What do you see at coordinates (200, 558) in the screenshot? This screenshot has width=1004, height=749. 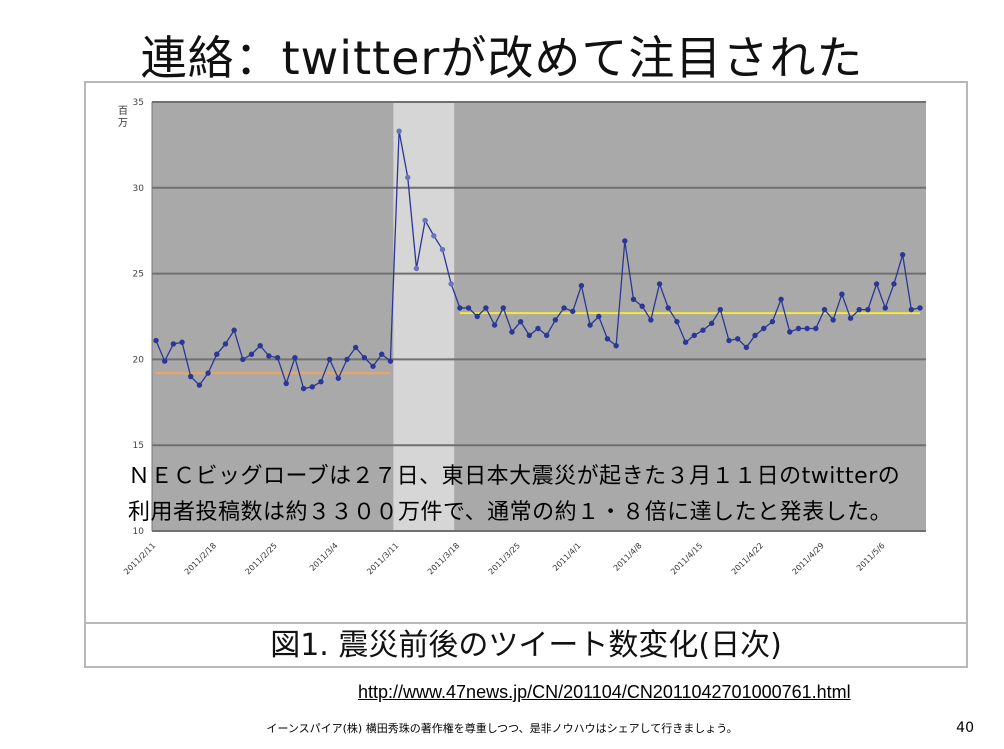 I see `x-tick-label: 2011/2/18` at bounding box center [200, 558].